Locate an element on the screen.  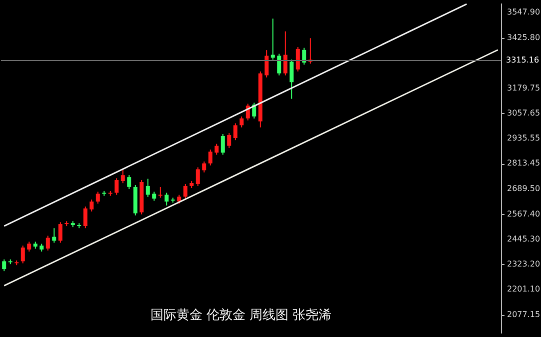
y-tick-label: 3425.80 is located at coordinates (523, 37).